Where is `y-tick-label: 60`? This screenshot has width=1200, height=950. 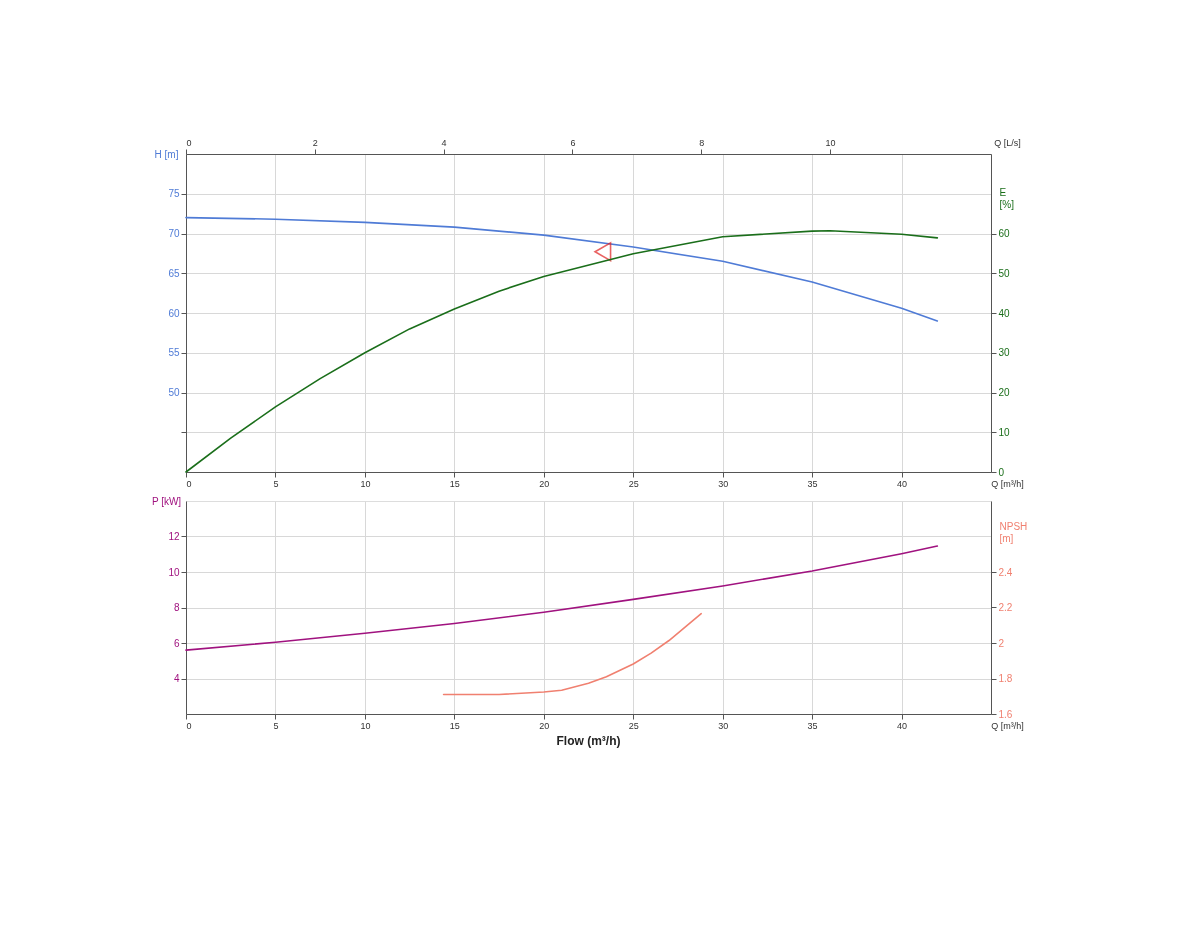
y-tick-label: 60 is located at coordinates (174, 313).